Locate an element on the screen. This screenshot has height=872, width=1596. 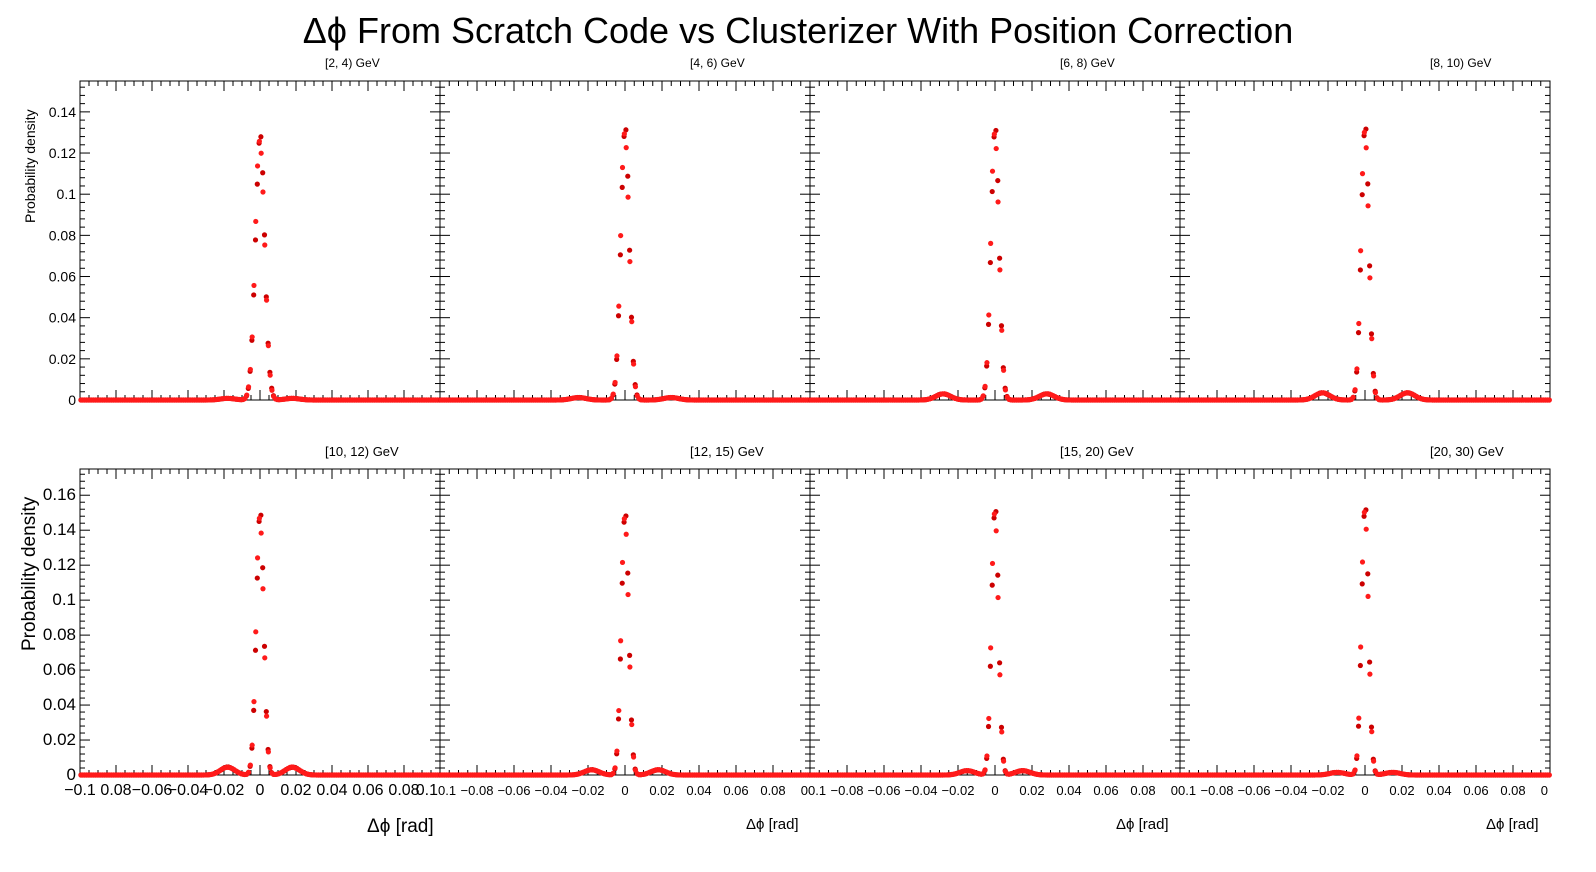
y-tick-label: 0 is located at coordinates (72, 400).